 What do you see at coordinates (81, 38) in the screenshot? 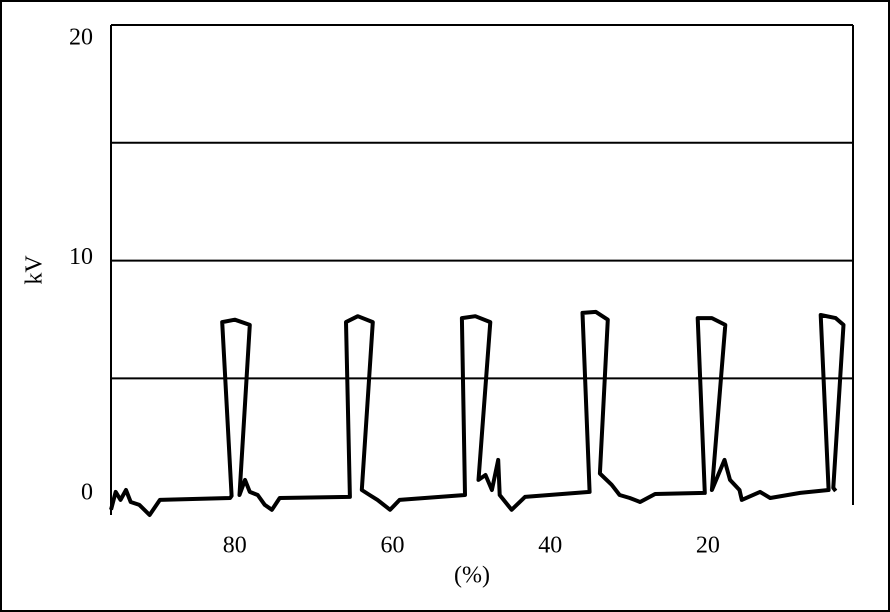
I see `y-tick-label: 20` at bounding box center [81, 38].